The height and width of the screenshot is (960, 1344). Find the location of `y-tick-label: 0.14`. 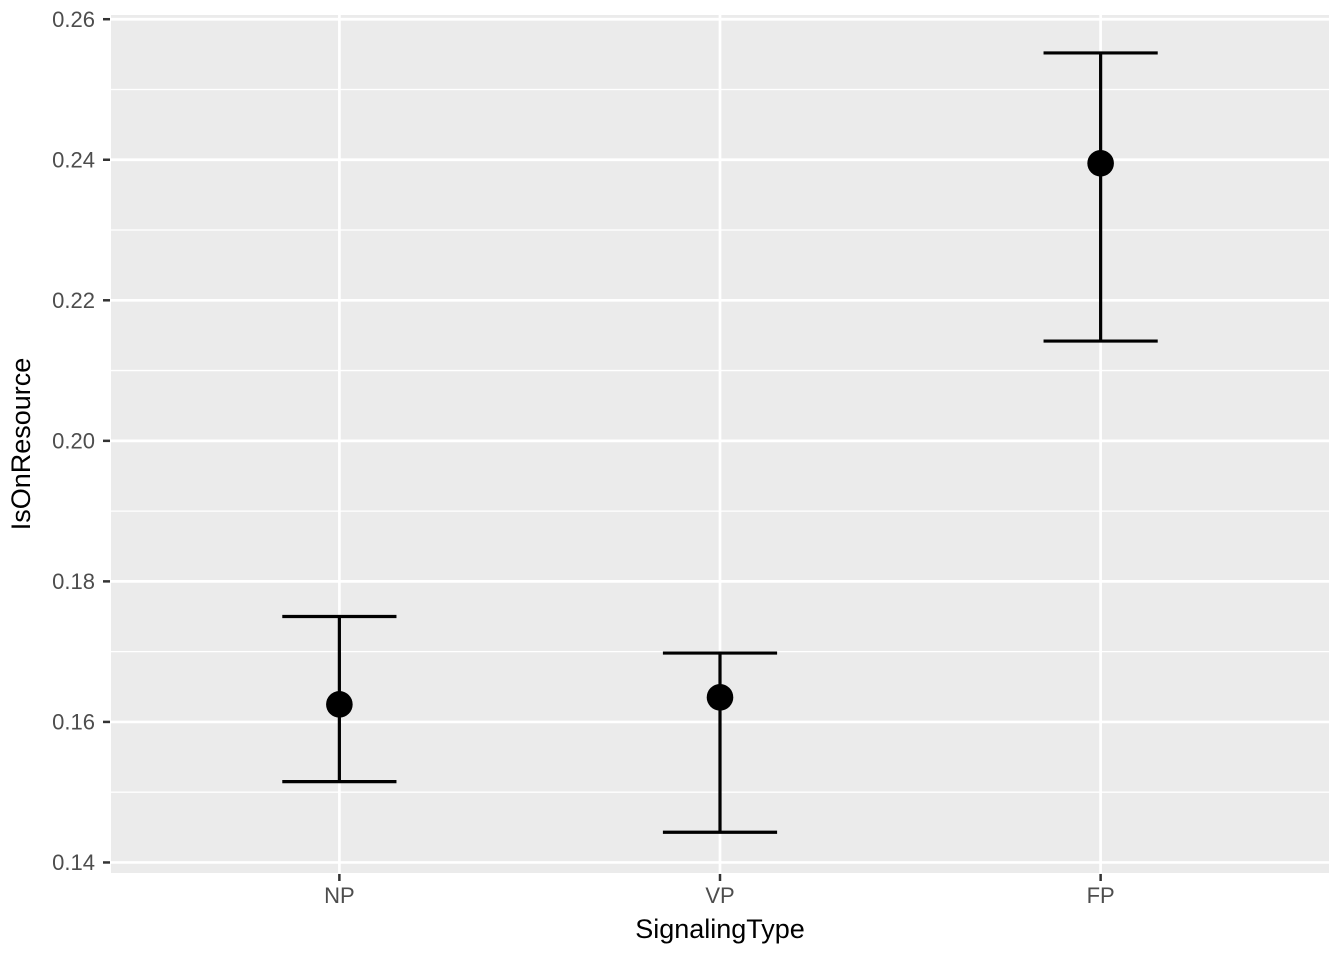

y-tick-label: 0.14 is located at coordinates (73, 862).